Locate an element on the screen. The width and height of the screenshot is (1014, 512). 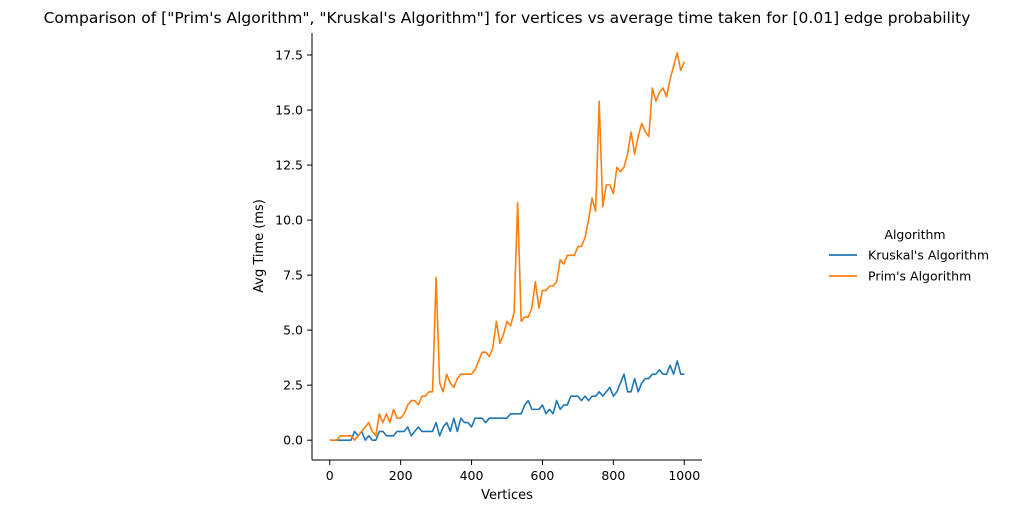
y-tick-label: 10.0 is located at coordinates (289, 220).